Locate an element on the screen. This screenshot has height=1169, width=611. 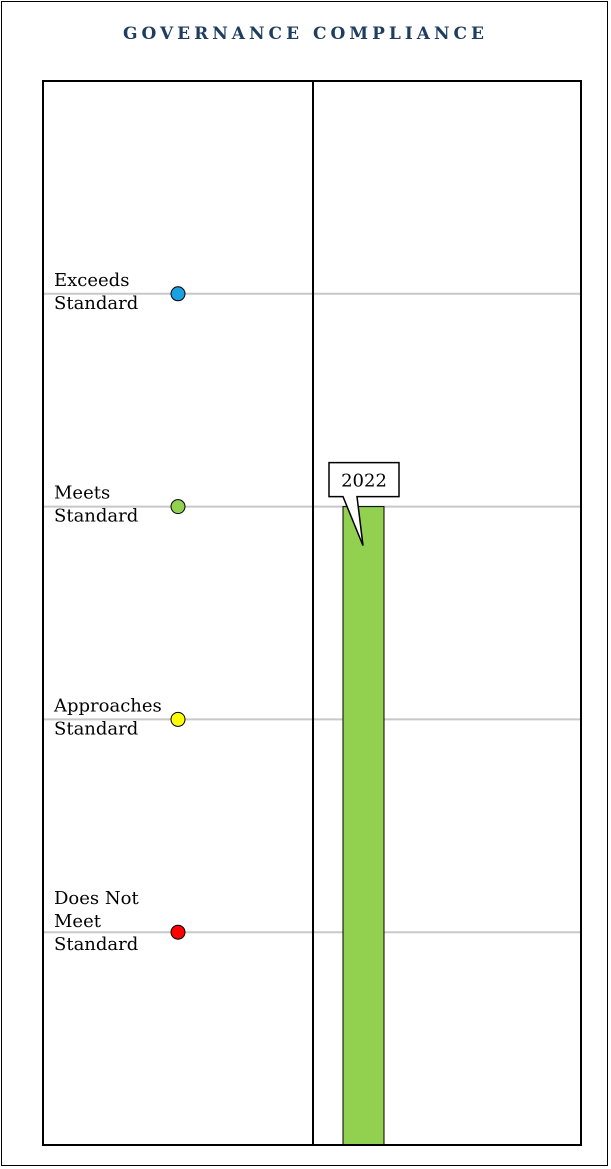
level-label-line: Approaches is located at coordinates (107, 705).